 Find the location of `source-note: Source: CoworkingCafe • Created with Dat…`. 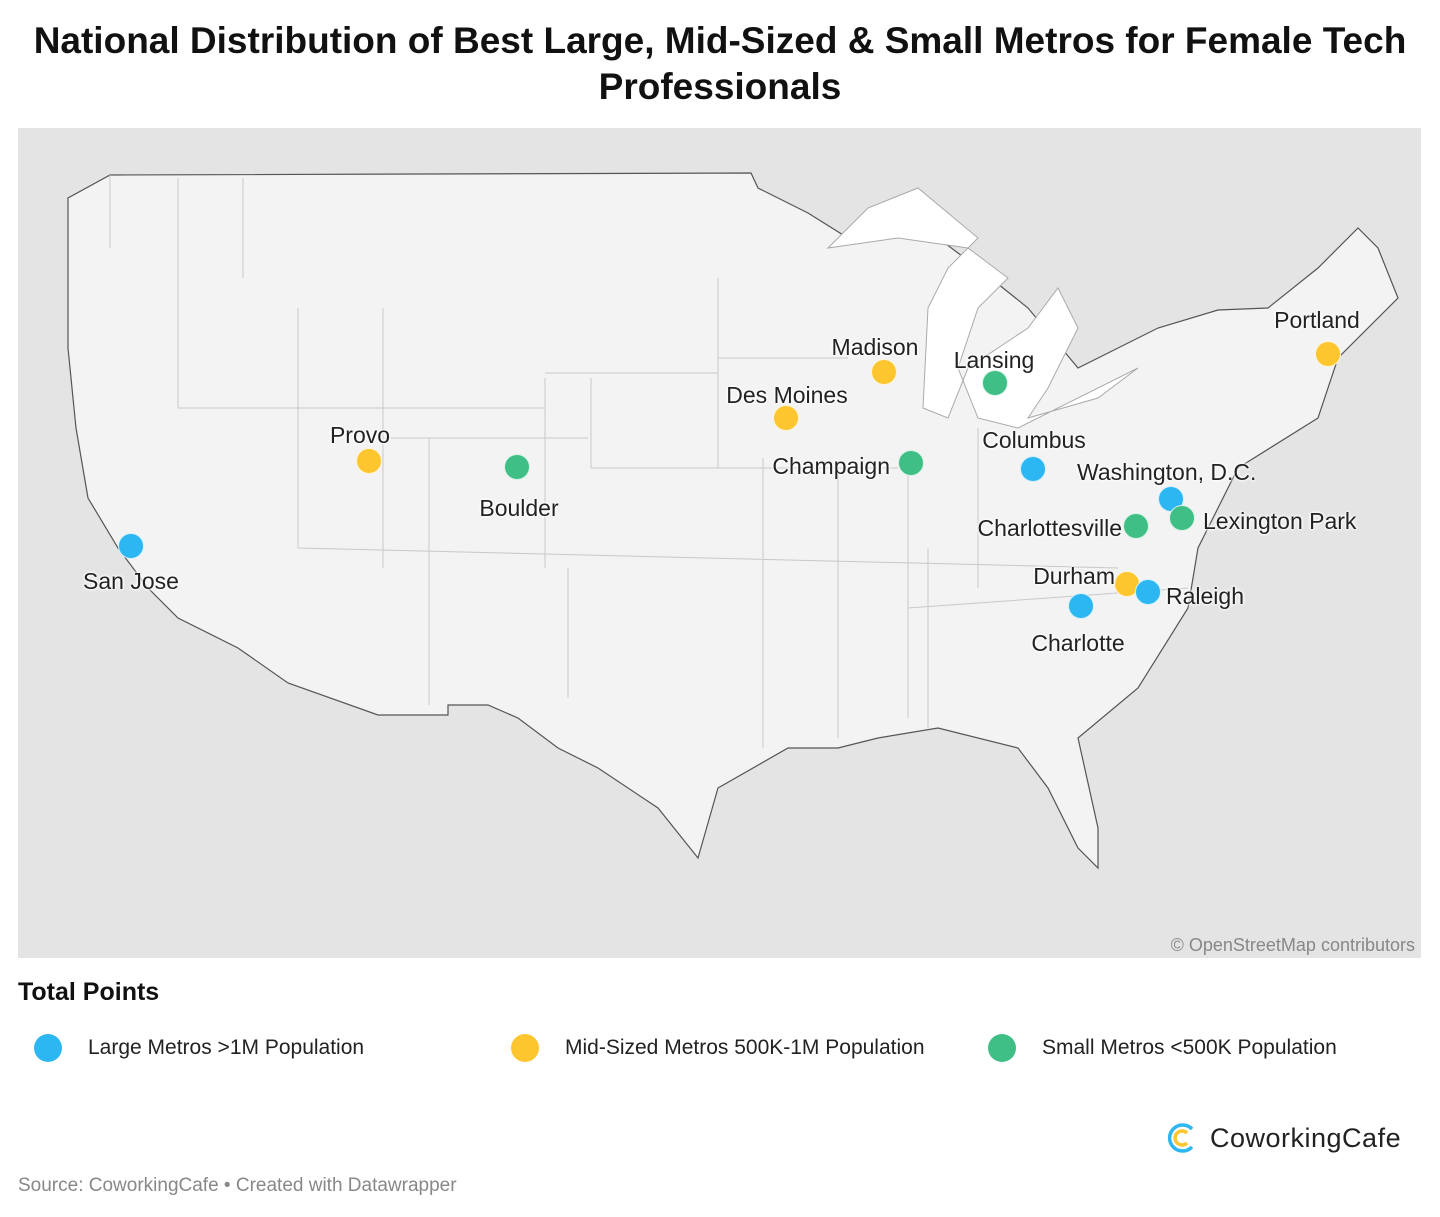

source-note: Source: CoworkingCafe • Created with Dat… is located at coordinates (237, 1185).